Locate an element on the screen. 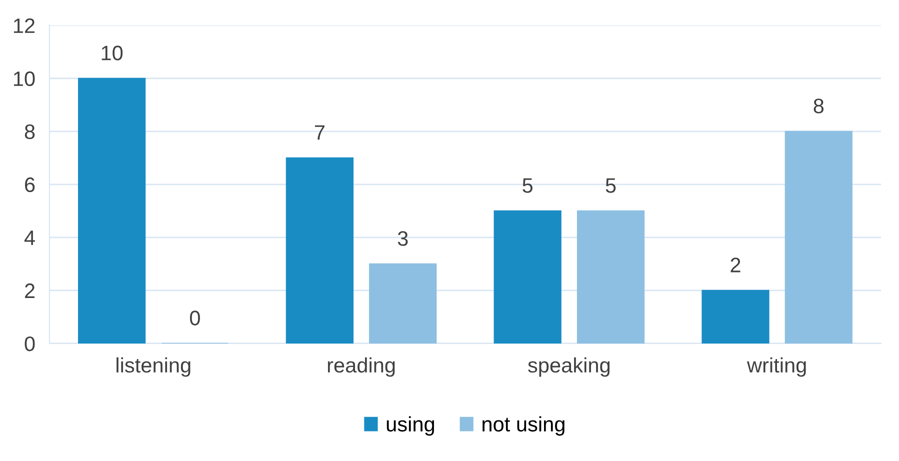 Image resolution: width=899 pixels, height=461 pixels. data-label: 3 is located at coordinates (403, 238).